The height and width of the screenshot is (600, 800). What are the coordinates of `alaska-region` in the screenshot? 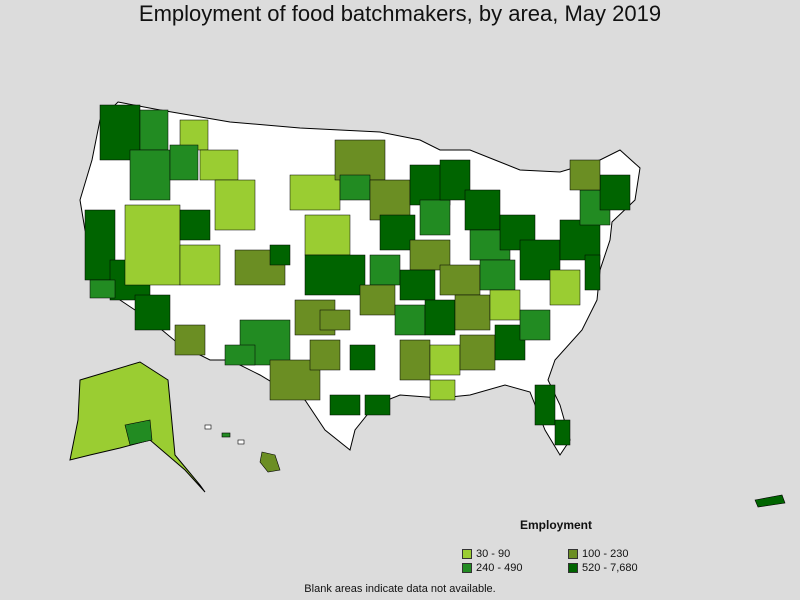 It's located at (138, 432).